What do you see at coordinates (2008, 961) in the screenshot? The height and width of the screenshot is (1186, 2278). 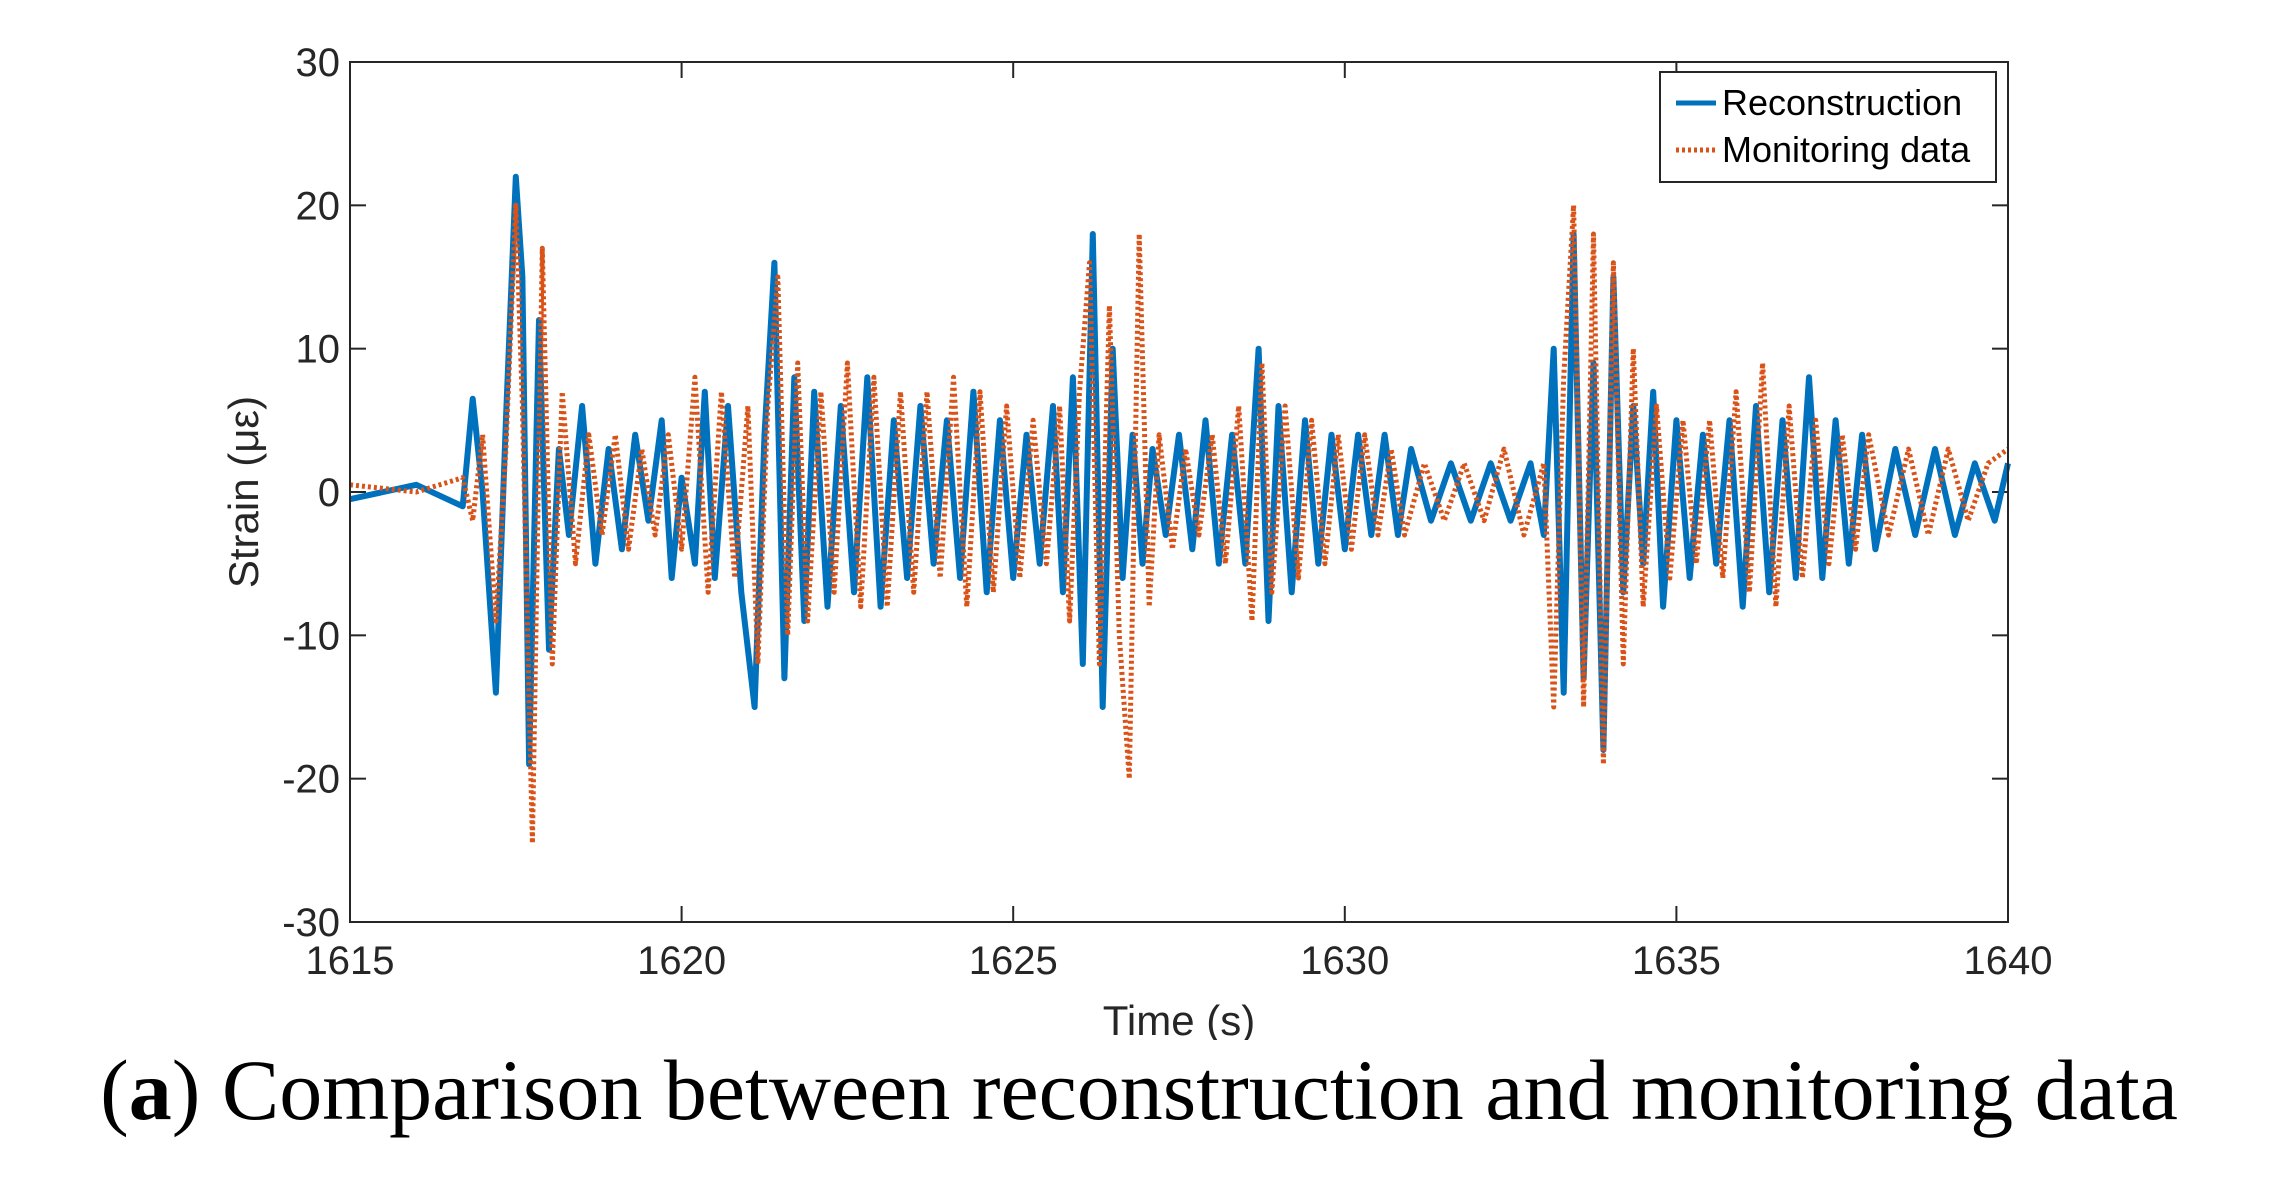 I see `x-tick-label: 1640` at bounding box center [2008, 961].